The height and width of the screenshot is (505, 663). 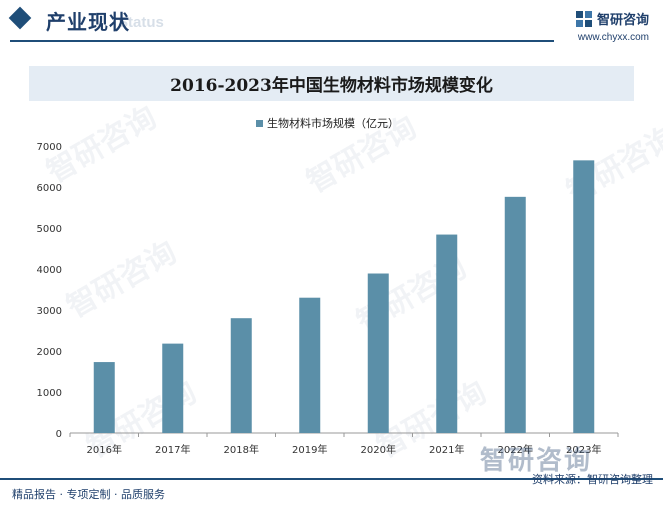 I want to click on section-title: 产业现状, so click(x=88, y=22).